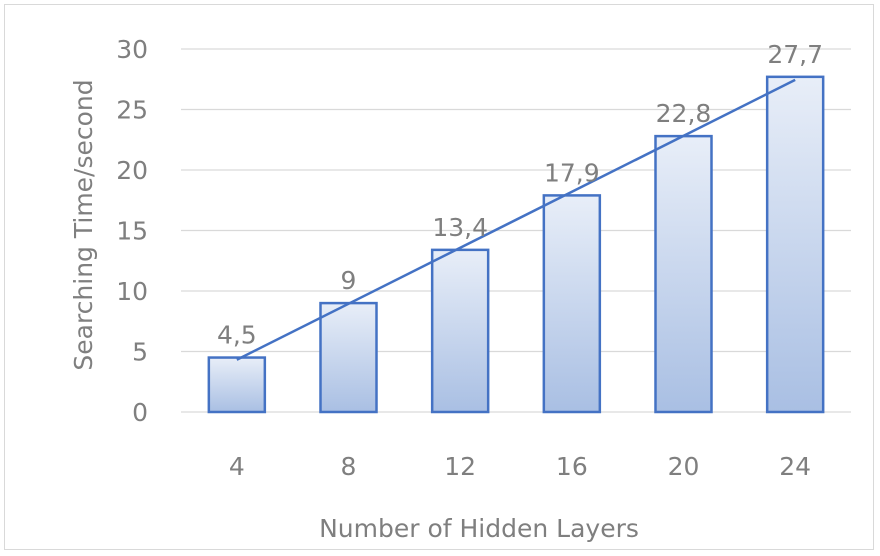 This screenshot has width=880, height=556. I want to click on y-tick-label: 10, so click(132, 291).